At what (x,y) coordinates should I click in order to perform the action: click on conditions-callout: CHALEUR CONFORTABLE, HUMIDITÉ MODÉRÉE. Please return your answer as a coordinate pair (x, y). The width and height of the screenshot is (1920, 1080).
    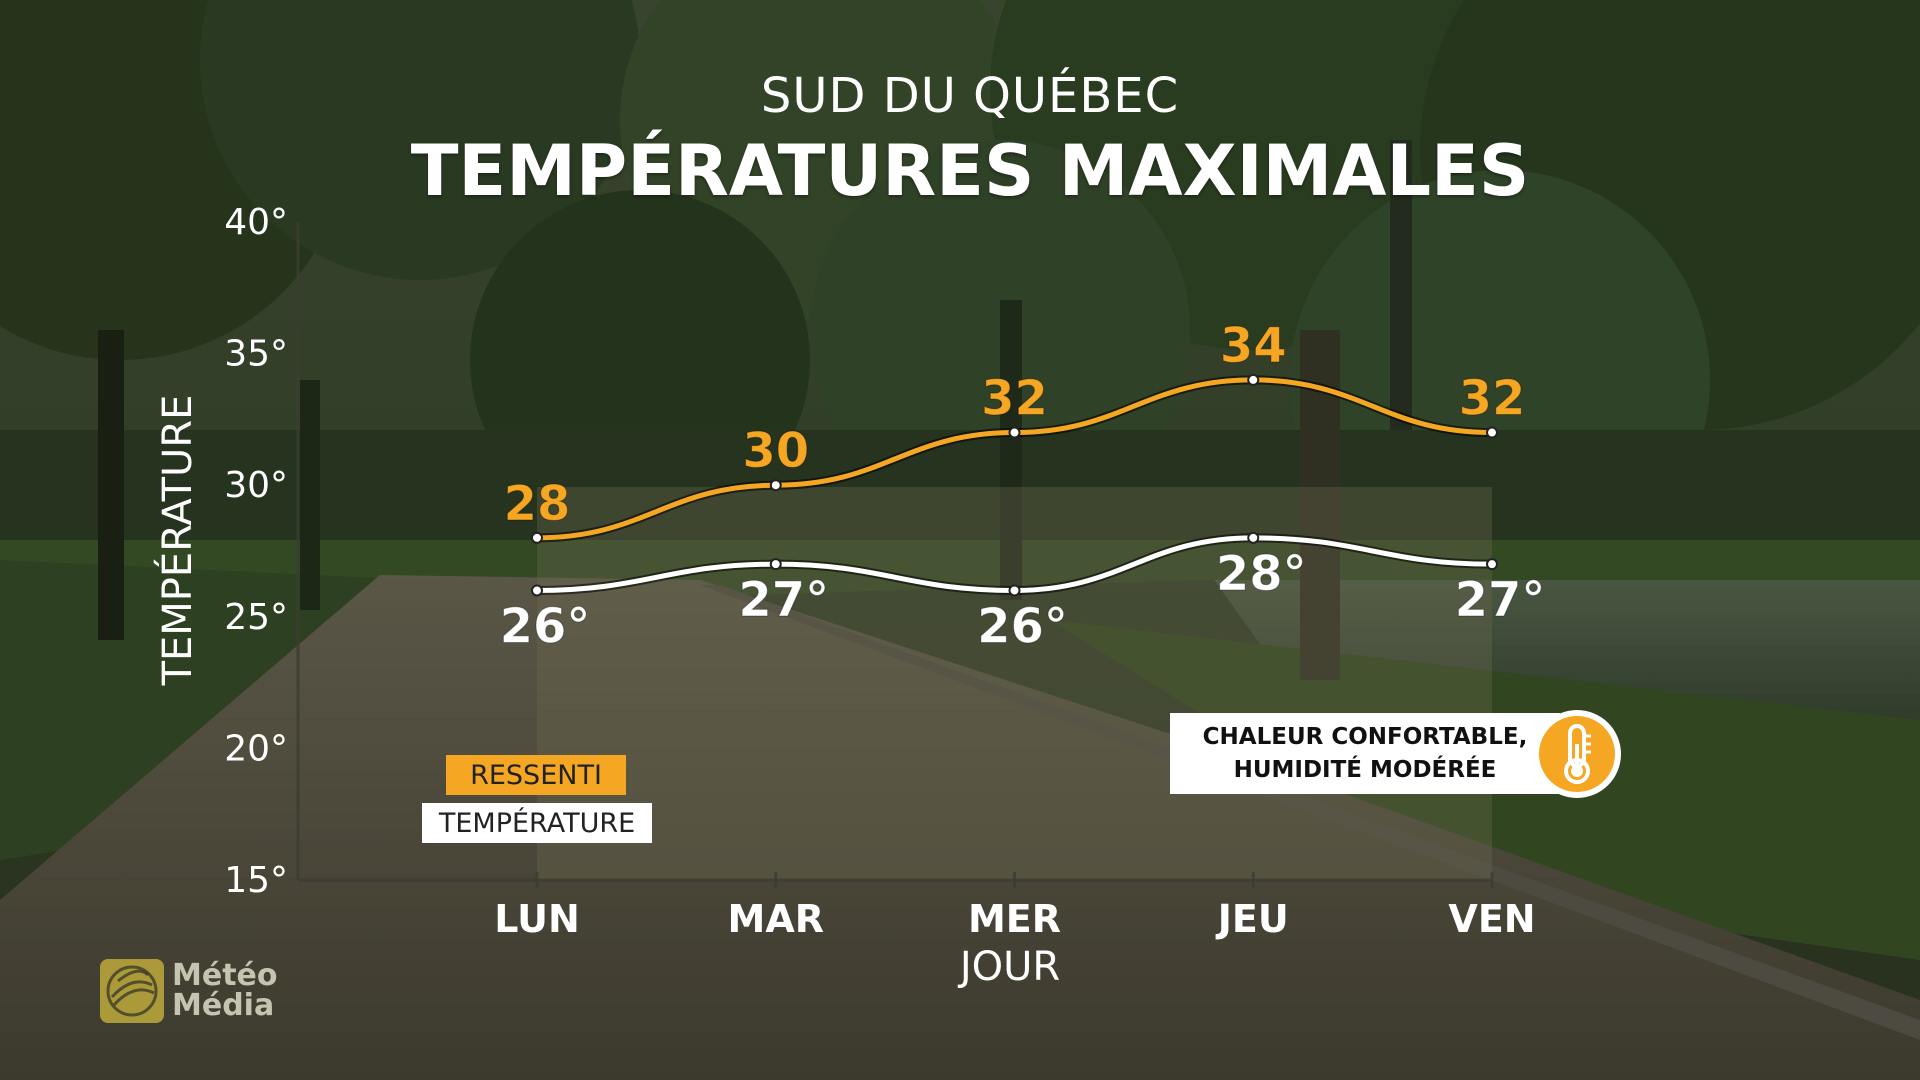
    Looking at the image, I should click on (1365, 753).